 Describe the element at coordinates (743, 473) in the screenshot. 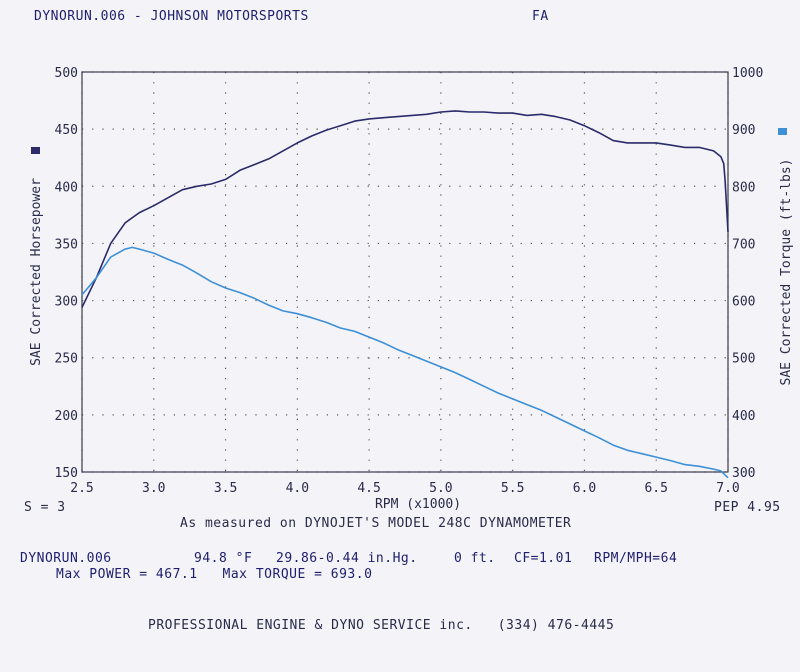

I see `y-right-tick-label: 300` at that location.